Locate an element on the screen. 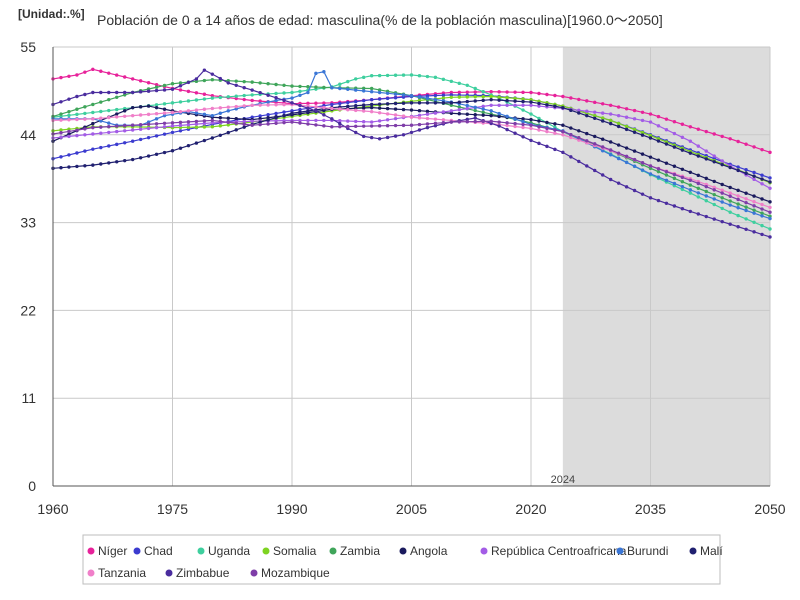 This screenshot has height=600, width=800. y-tick-label: 11 is located at coordinates (28, 398).